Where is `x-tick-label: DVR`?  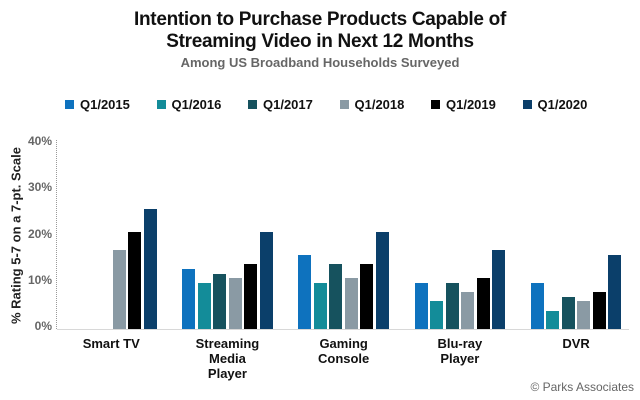 x-tick-label: DVR is located at coordinates (576, 343).